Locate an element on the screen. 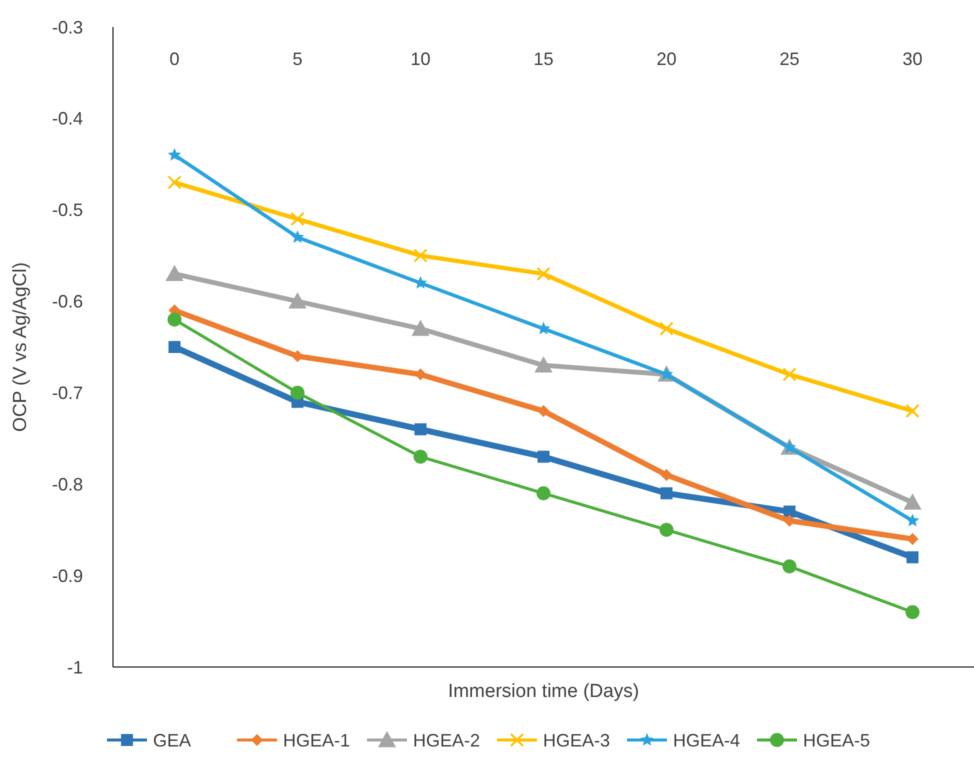  x-tick-label: 20 is located at coordinates (666, 59).